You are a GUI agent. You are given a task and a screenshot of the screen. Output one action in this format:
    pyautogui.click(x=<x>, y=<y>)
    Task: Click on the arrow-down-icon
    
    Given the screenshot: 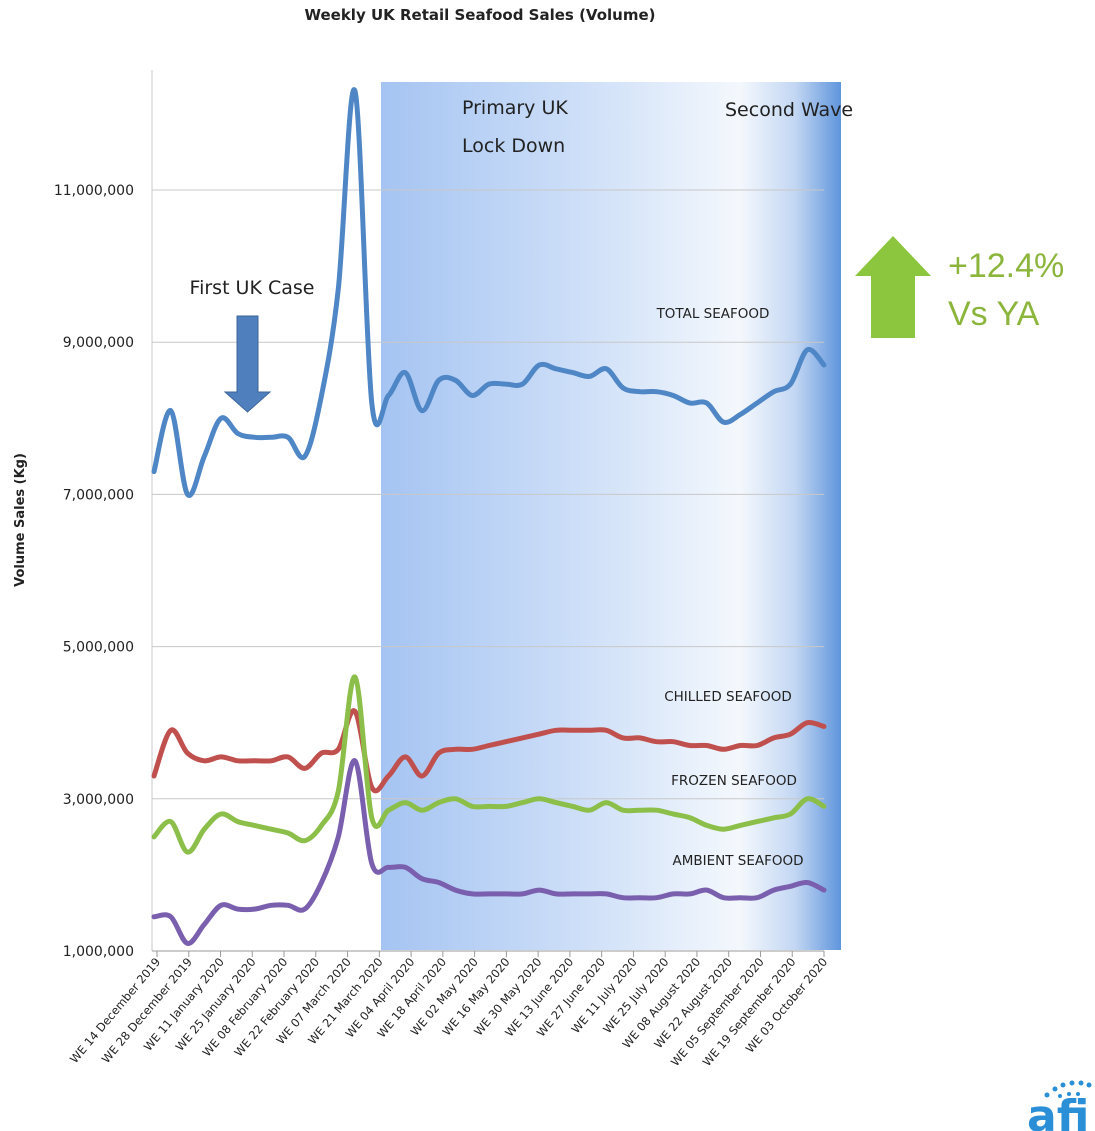 What is the action you would take?
    pyautogui.click(x=247, y=364)
    